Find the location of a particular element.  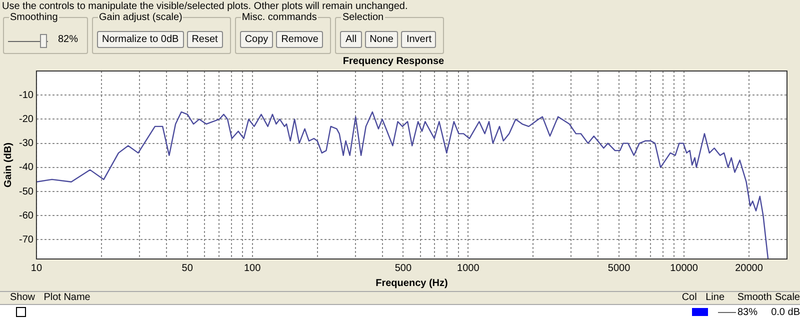

text: Normalize to 0dB is located at coordinates (140, 39).